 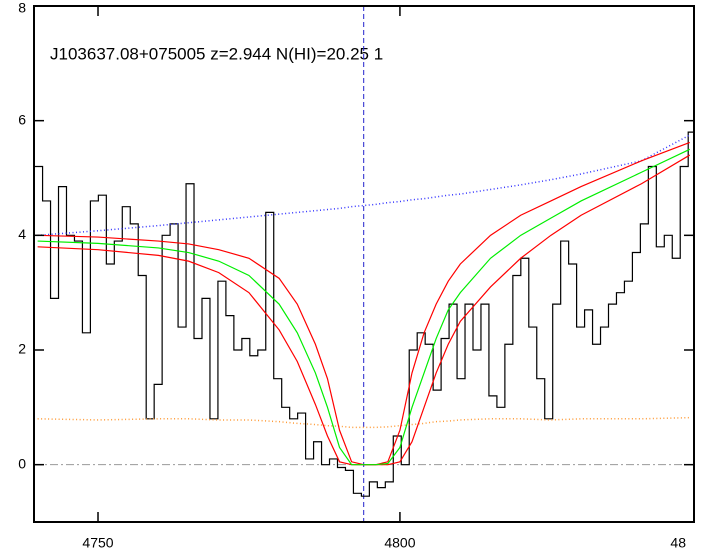 I want to click on x-tick-label: 48, so click(x=678, y=543).